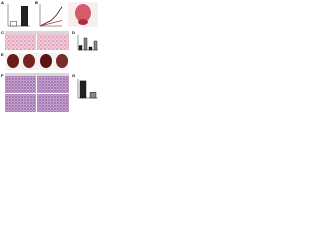  I want to click on panel-label: G, so click(73, 75).